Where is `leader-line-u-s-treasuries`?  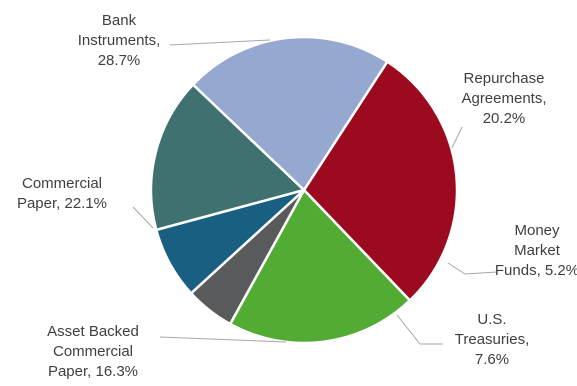
leader-line-u-s-treasuries is located at coordinates (419, 329).